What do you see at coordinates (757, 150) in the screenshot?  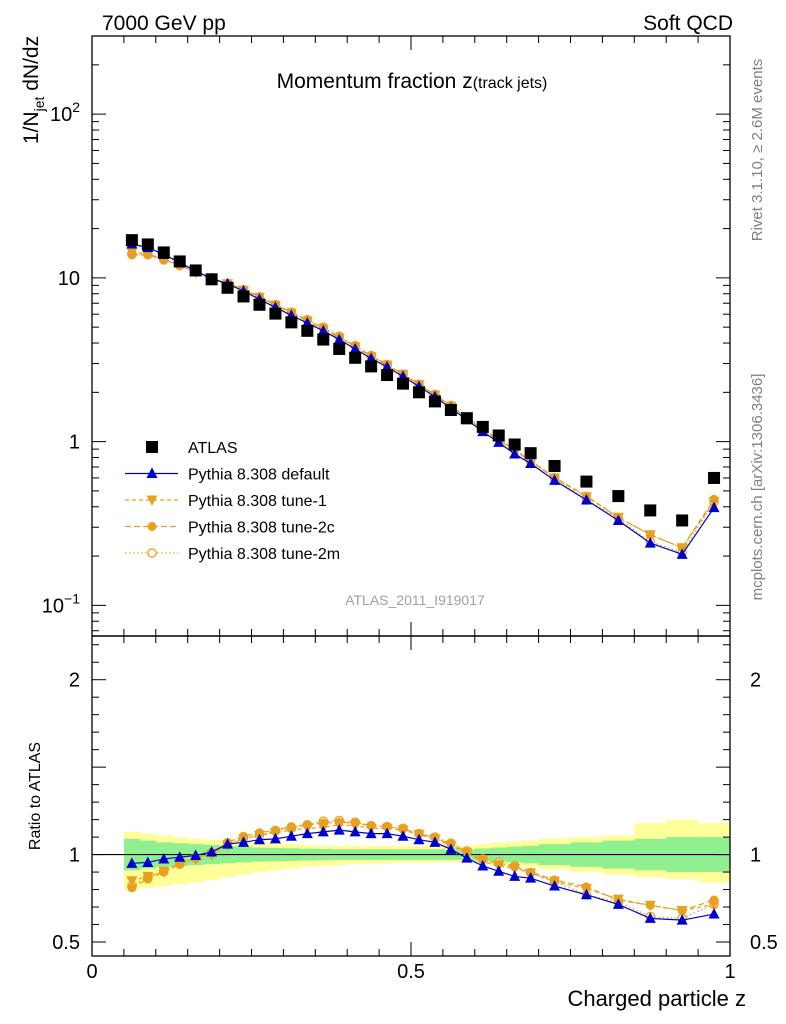 I see `rivet-label: Rivet 3.1.10, ≥ 2.6M events` at bounding box center [757, 150].